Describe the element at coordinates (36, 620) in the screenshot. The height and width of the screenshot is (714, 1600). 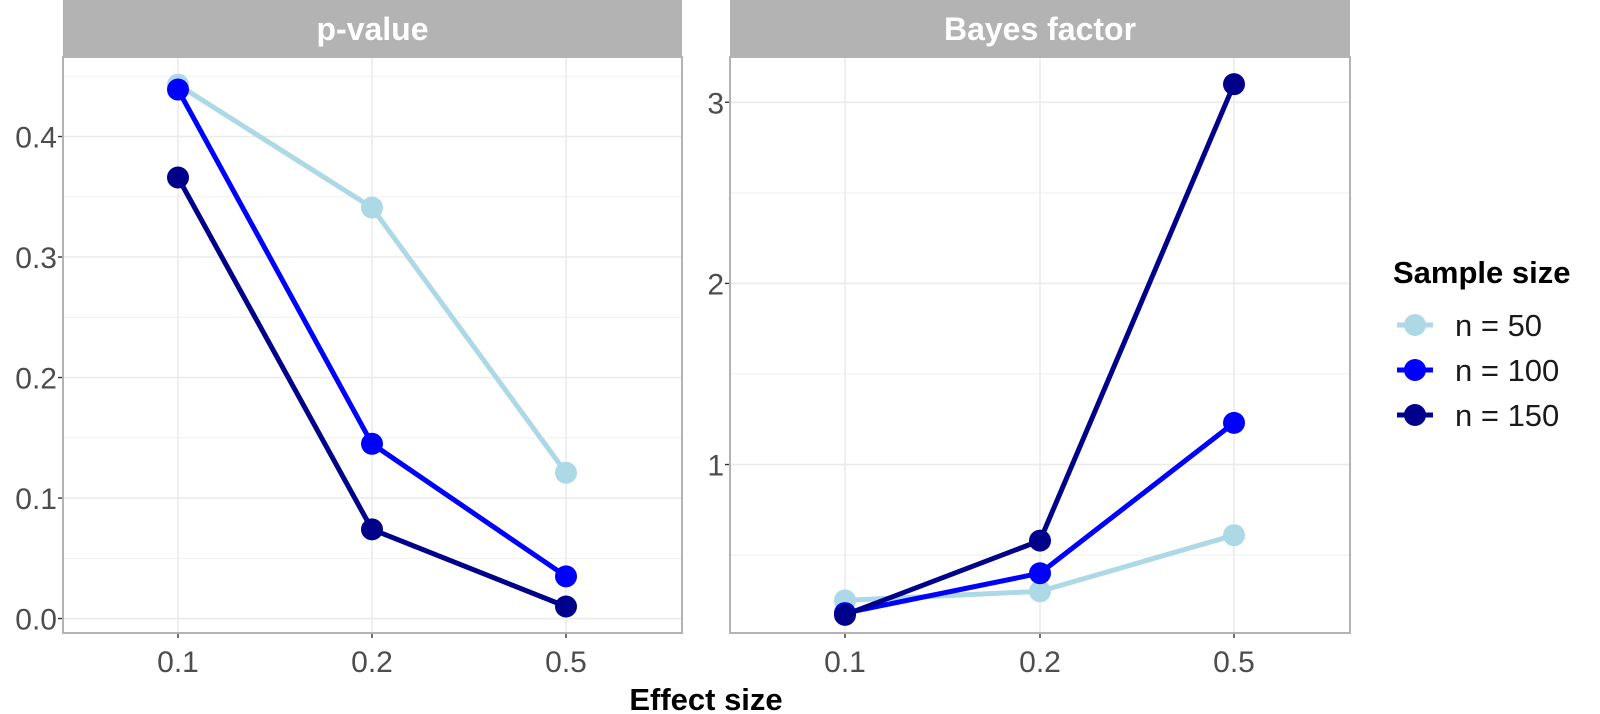
I see `y-tick-label: 0.0` at that location.